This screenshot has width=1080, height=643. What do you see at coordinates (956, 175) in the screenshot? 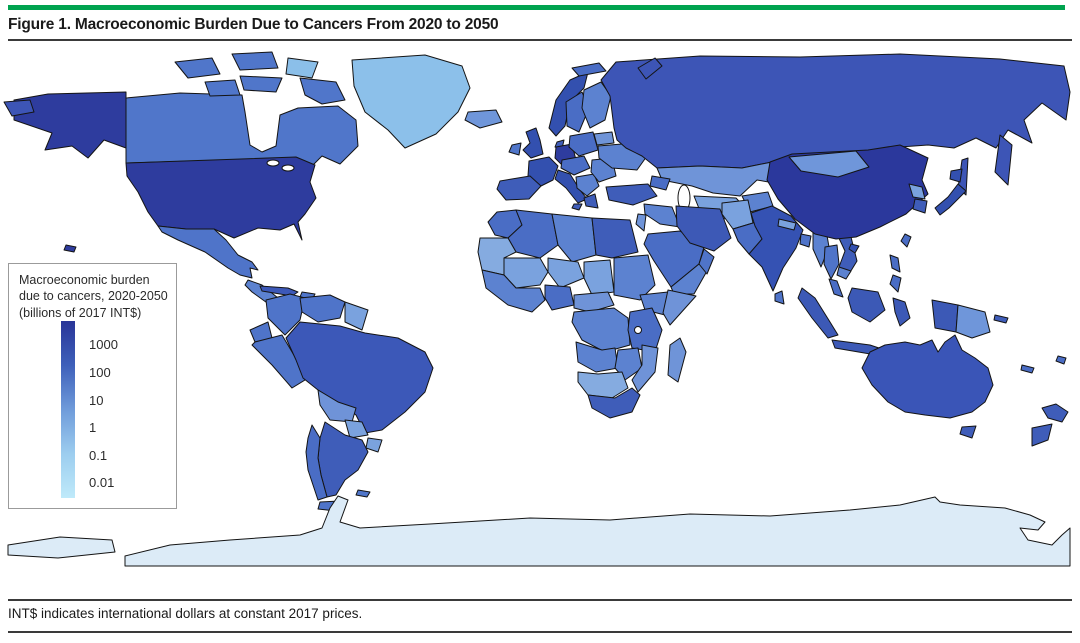
I see `country-japan-hokkaido` at bounding box center [956, 175].